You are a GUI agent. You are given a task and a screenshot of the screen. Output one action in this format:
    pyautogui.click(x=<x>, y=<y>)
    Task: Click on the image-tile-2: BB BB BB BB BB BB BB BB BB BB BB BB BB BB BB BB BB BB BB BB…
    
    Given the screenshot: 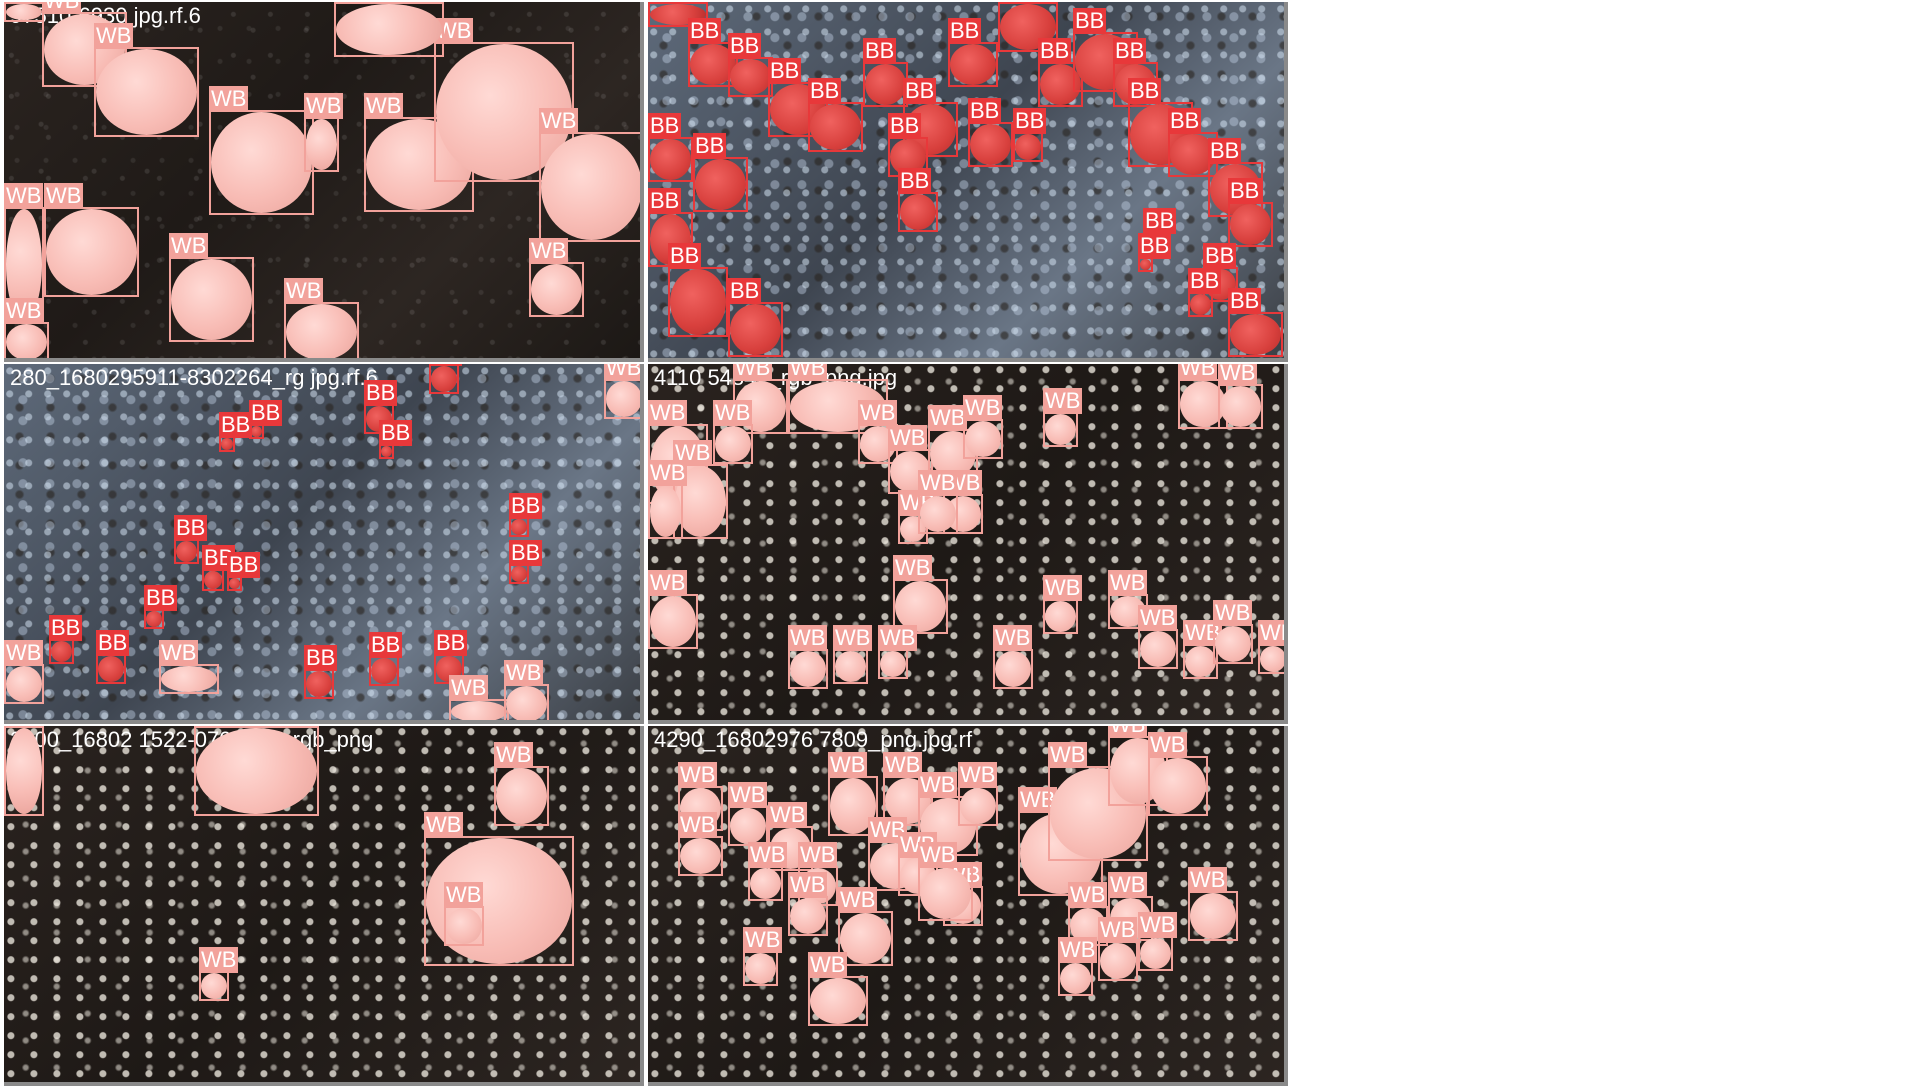 What is the action you would take?
    pyautogui.click(x=968, y=182)
    